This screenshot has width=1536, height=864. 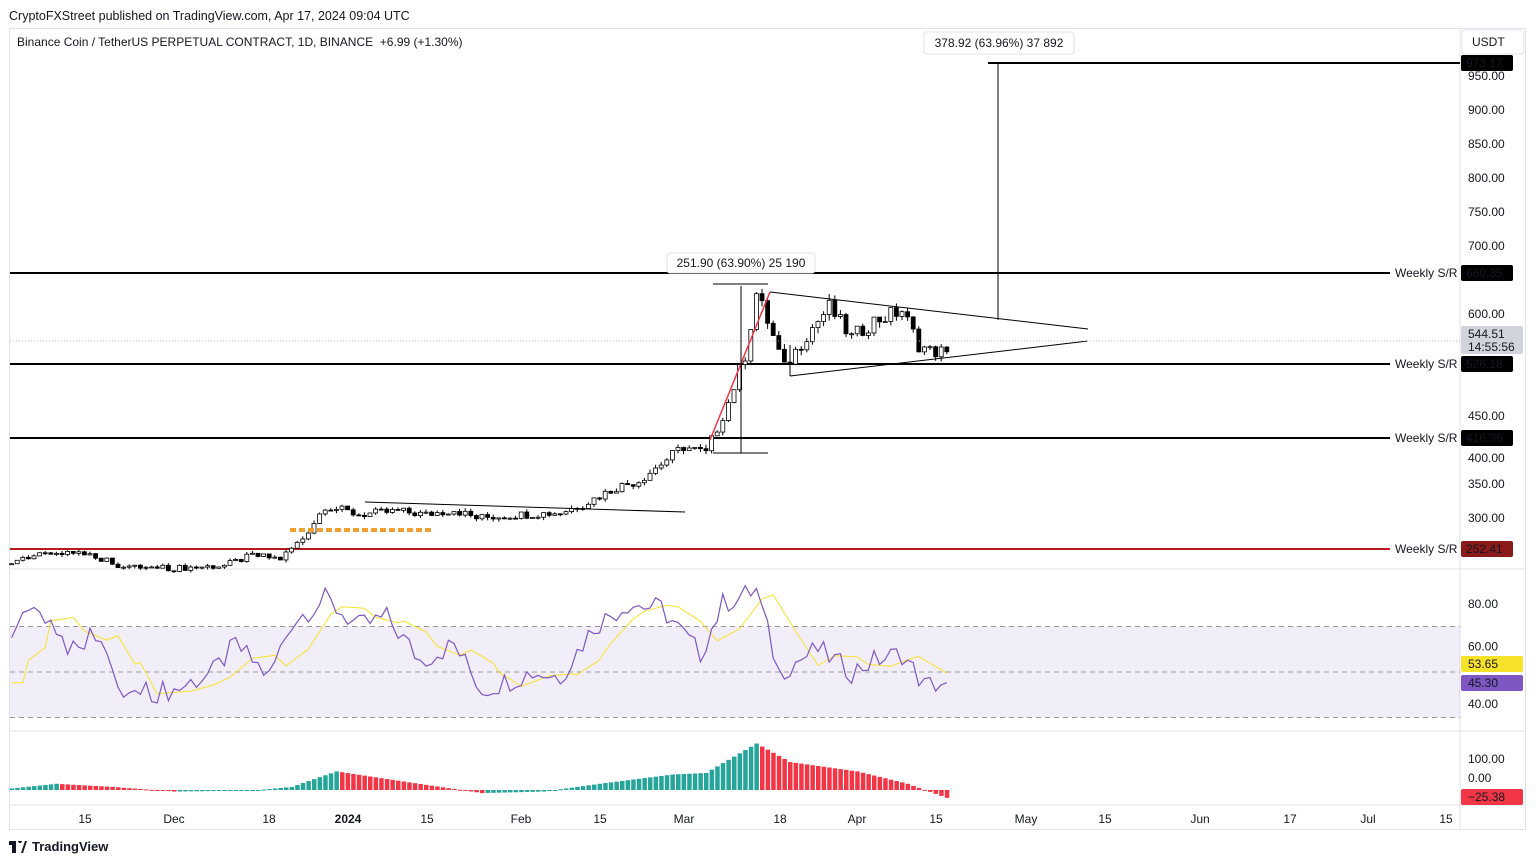 What do you see at coordinates (1483, 664) in the screenshot?
I see `rsi-ma-value: 53.65` at bounding box center [1483, 664].